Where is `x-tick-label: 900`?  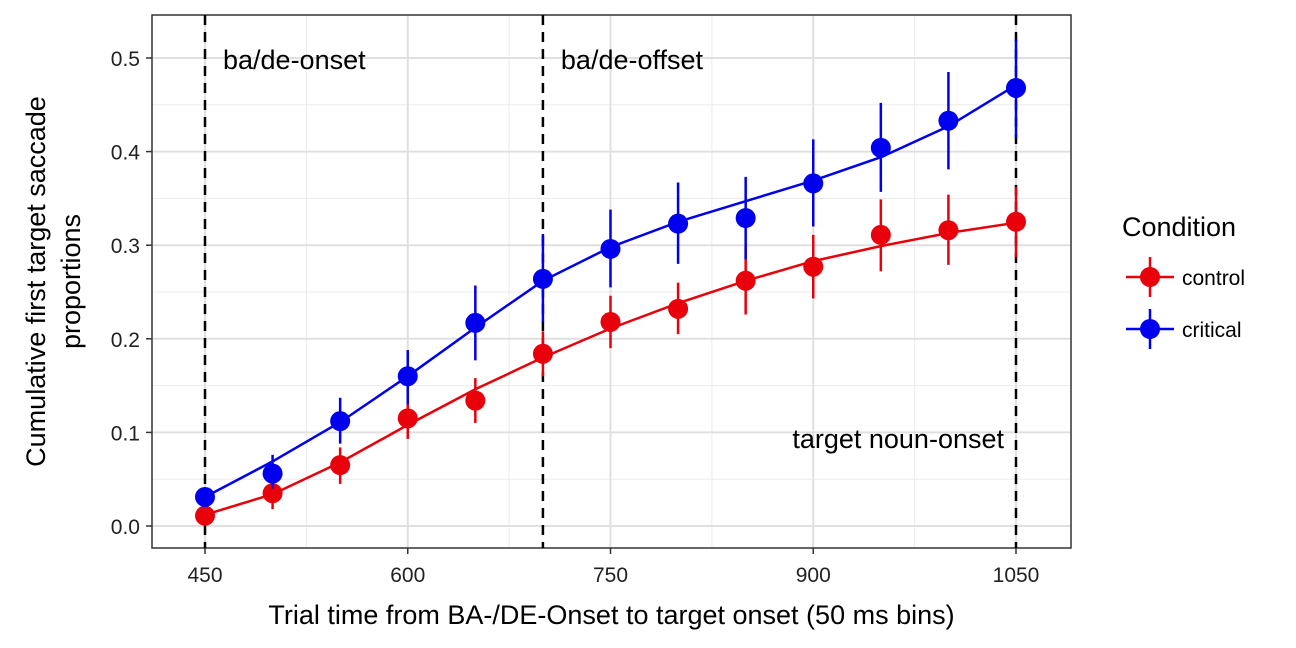
x-tick-label: 900 is located at coordinates (813, 575).